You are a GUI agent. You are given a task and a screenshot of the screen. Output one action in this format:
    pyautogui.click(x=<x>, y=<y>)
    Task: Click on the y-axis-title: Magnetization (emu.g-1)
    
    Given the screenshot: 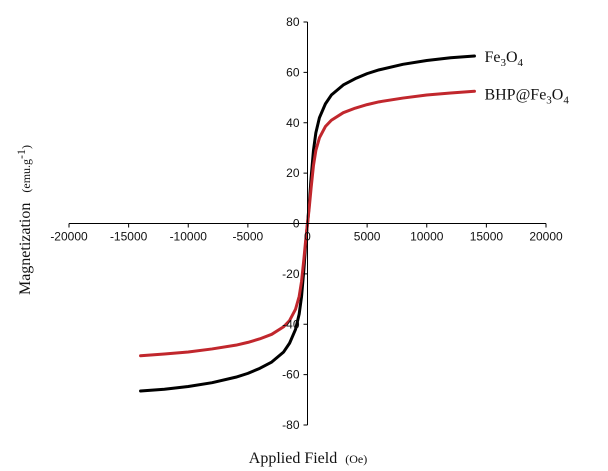 What is the action you would take?
    pyautogui.click(x=24, y=220)
    